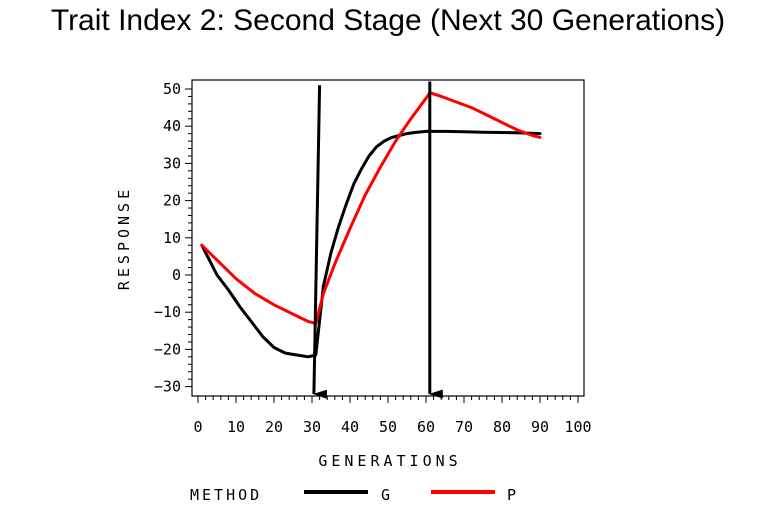 This screenshot has height=530, width=776. I want to click on x-tick-label: 40, so click(350, 427).